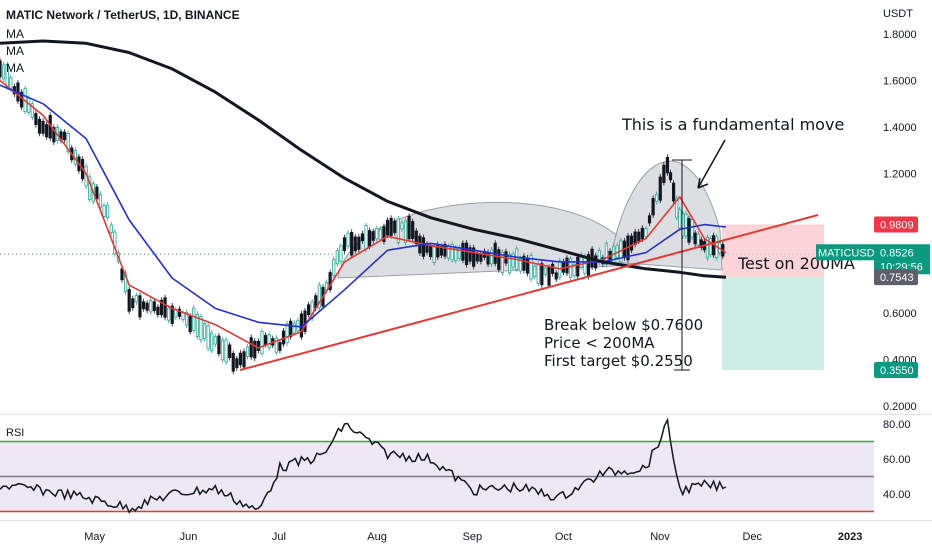  I want to click on tag-last-price: 0.8526, so click(897, 253).